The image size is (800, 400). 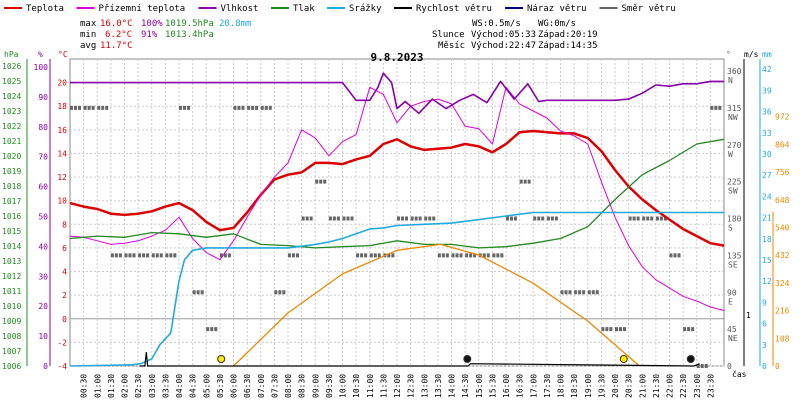 What do you see at coordinates (11, 366) in the screenshot?
I see `pressure-tick-label: 1006` at bounding box center [11, 366].